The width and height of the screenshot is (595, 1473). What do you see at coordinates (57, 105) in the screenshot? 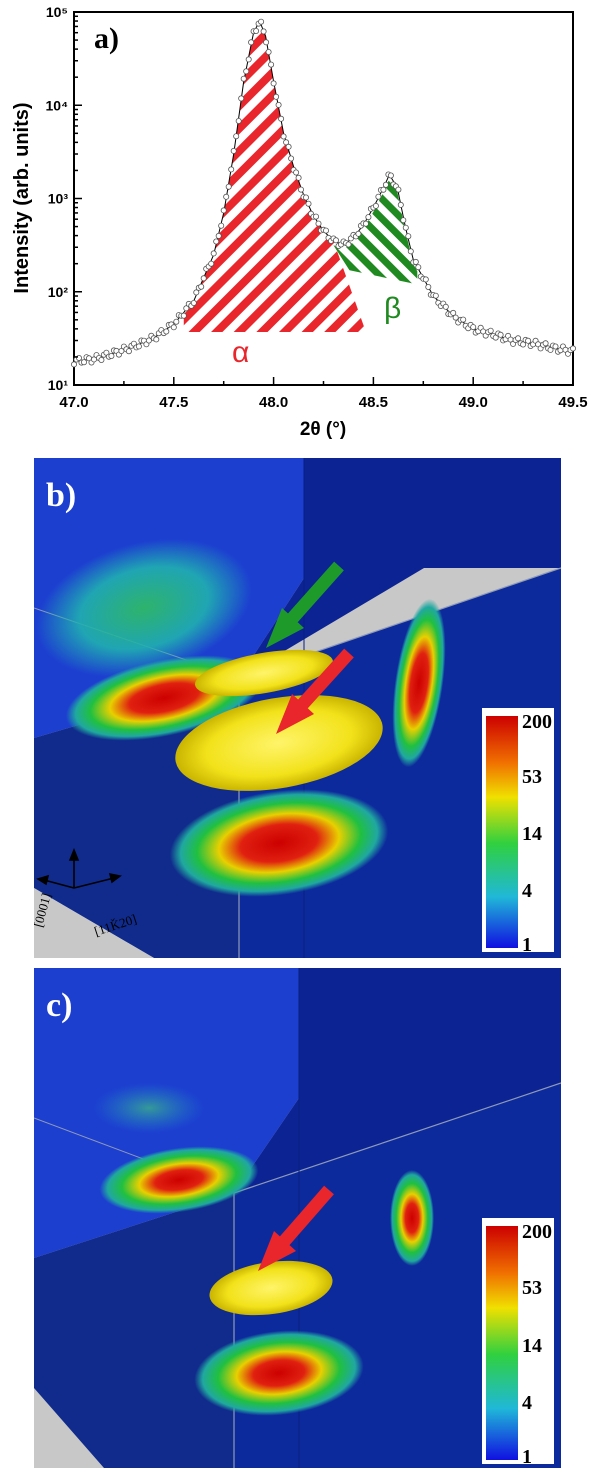
I see `y-tick-label: 10⁴` at bounding box center [57, 105].